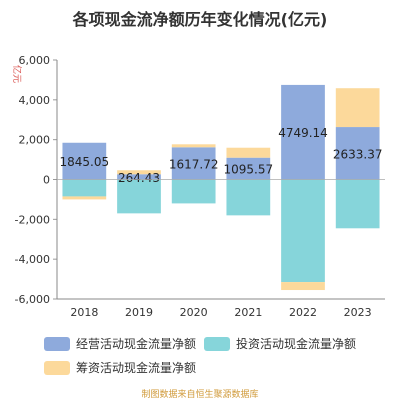 The height and width of the screenshot is (400, 400). What do you see at coordinates (136, 368) in the screenshot?
I see `legend-label-financing: 筹资活动现金流量净额` at bounding box center [136, 368].